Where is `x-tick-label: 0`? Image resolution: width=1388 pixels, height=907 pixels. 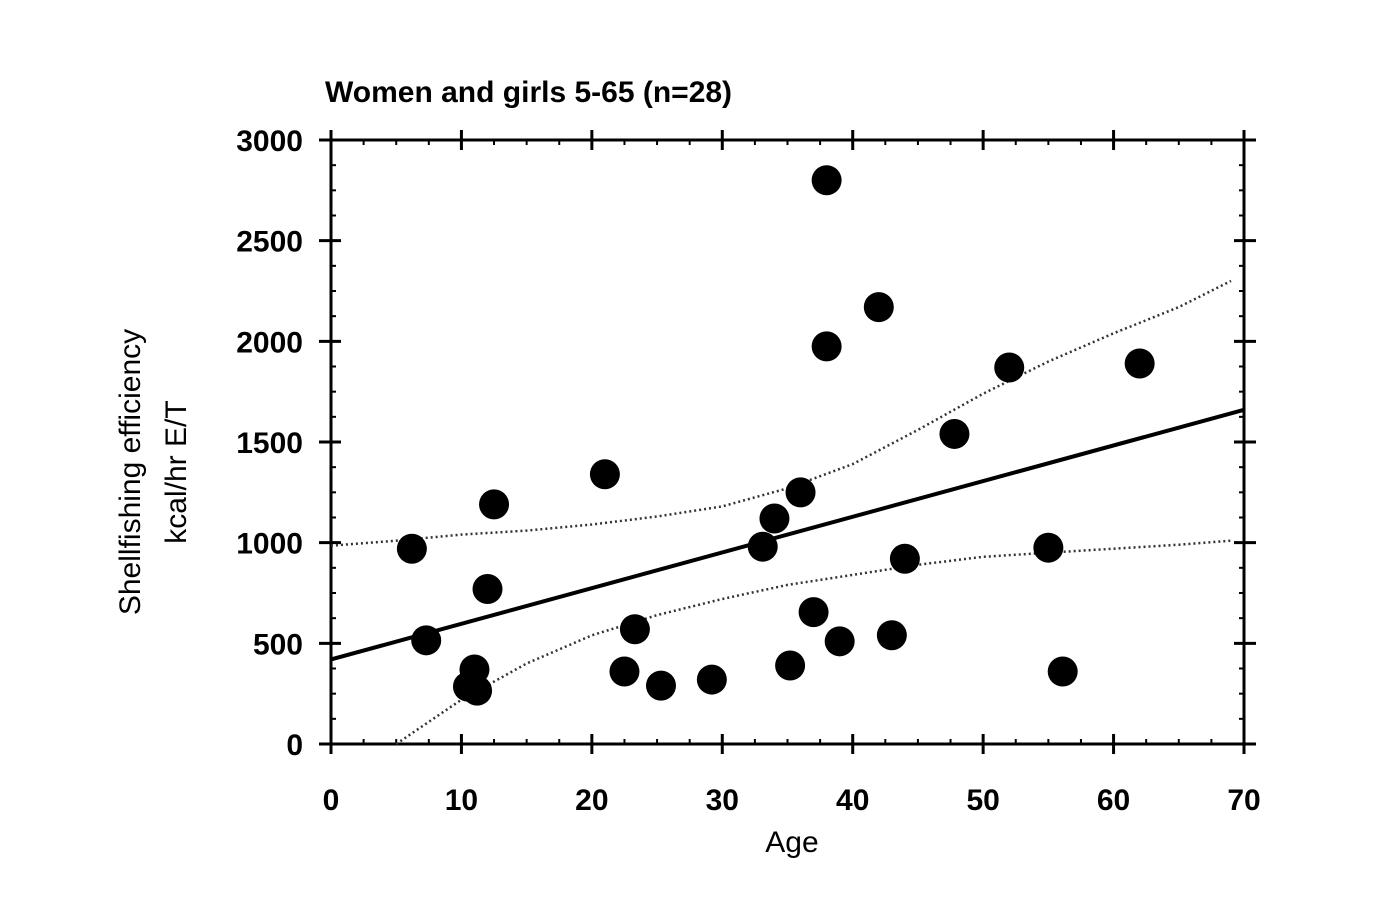
x-tick-label: 0 is located at coordinates (331, 800).